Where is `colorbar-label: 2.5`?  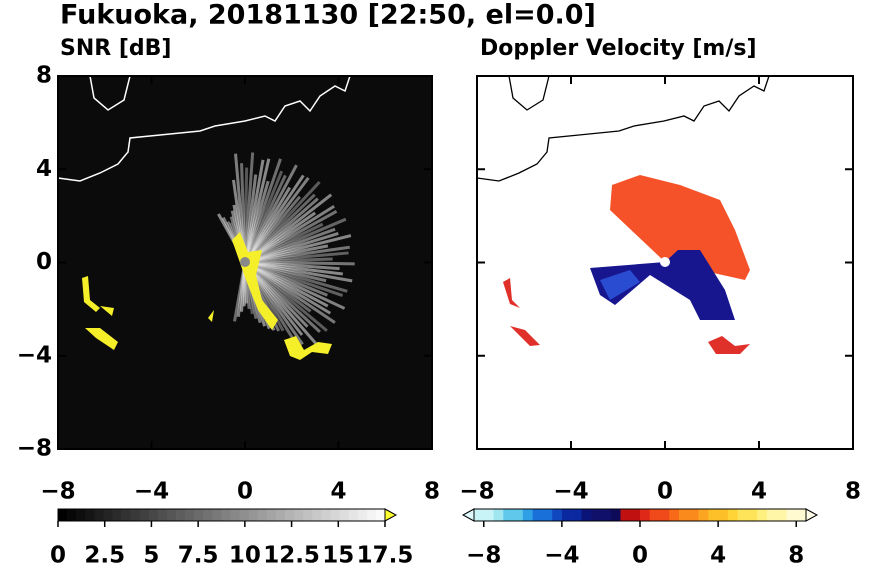 colorbar-label: 2.5 is located at coordinates (104, 556).